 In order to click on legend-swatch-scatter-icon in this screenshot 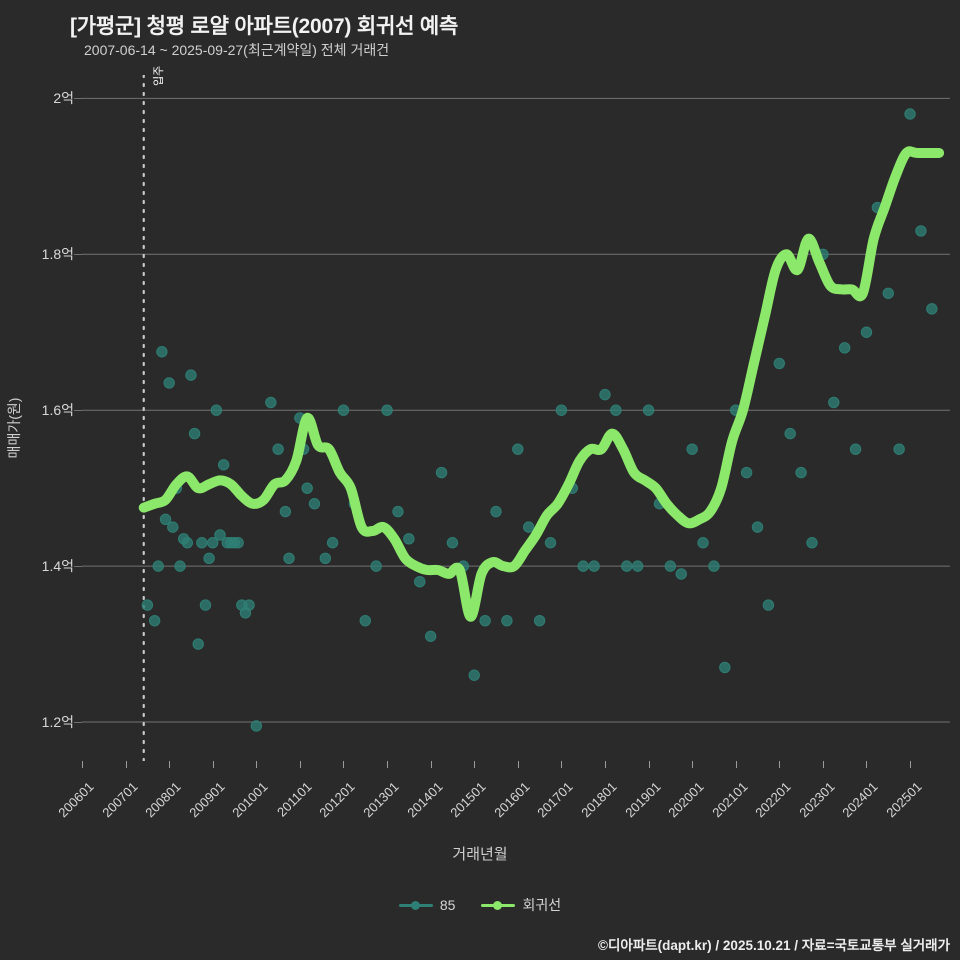, I will do `click(415, 905)`.